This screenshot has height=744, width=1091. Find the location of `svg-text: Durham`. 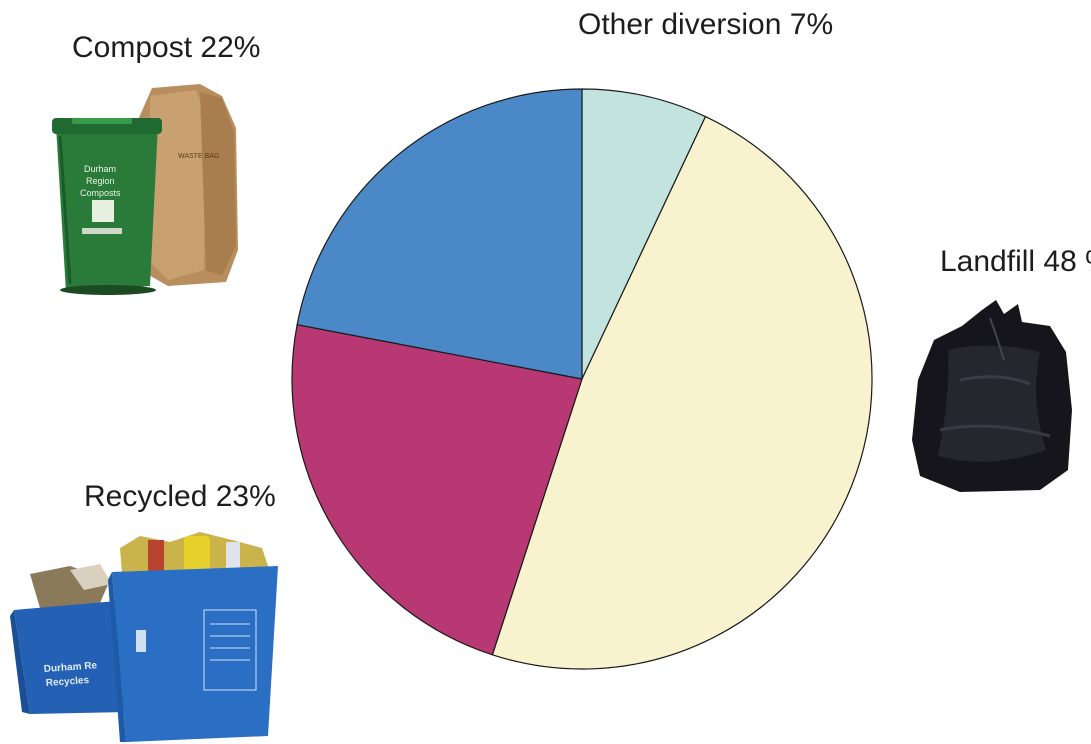

svg-text: Durham is located at coordinates (100, 169).